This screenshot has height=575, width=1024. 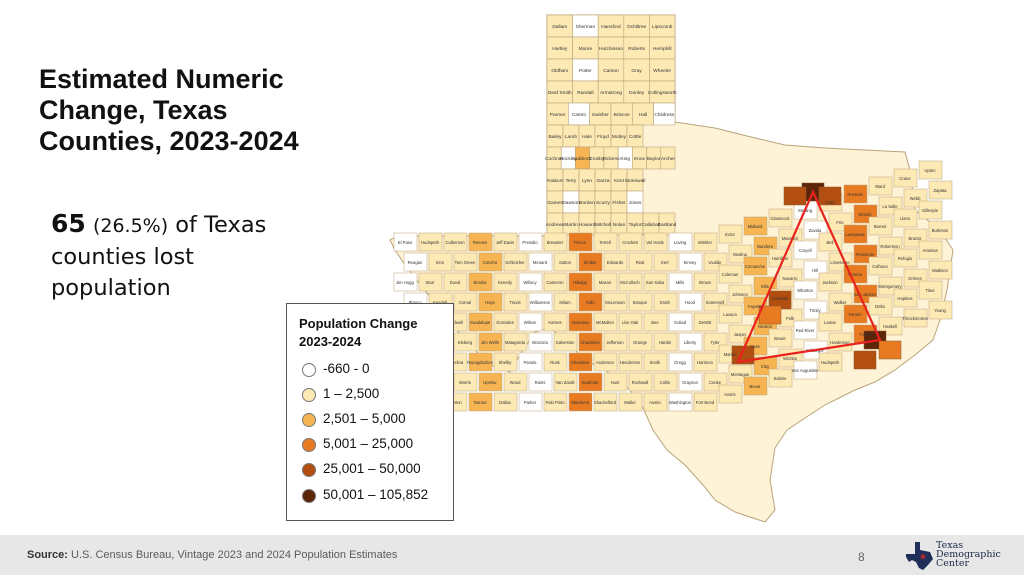 I want to click on legend-label: 25,001 – 50,000, so click(x=372, y=468).